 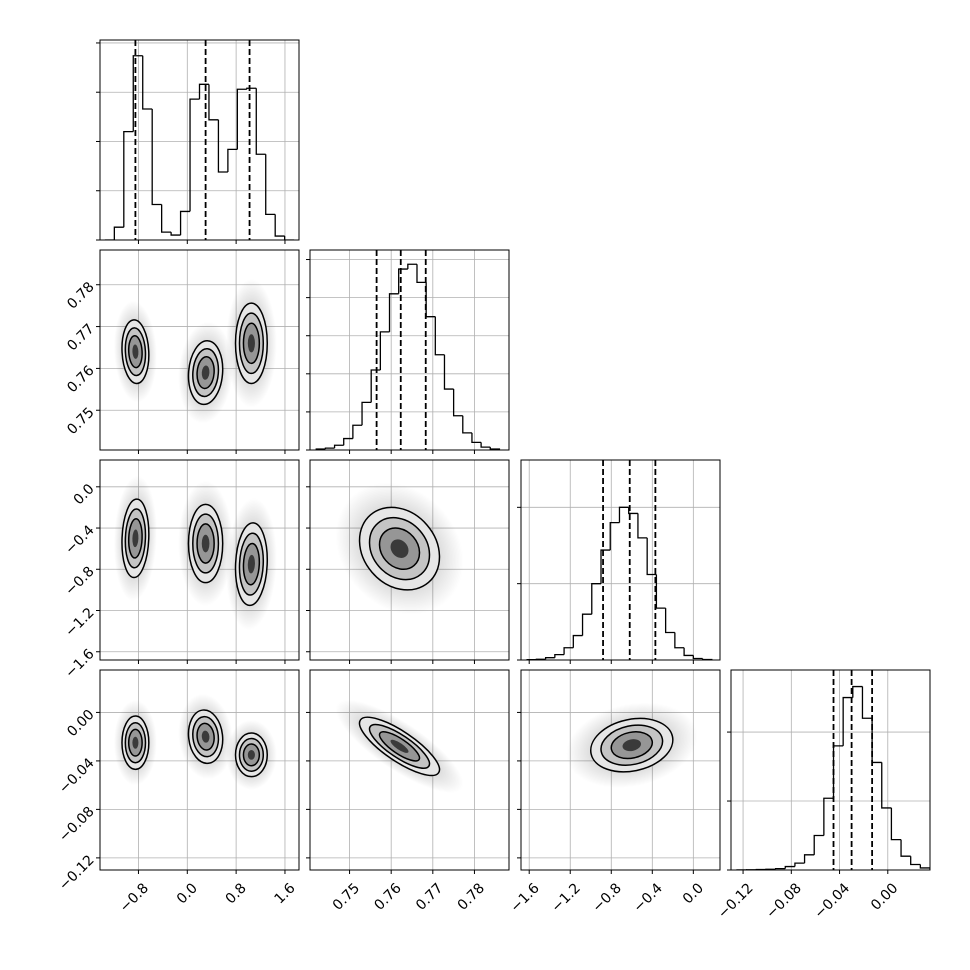 What do you see at coordinates (833, 901) in the screenshot?
I see `x-tick-label: −0.04` at bounding box center [833, 901].